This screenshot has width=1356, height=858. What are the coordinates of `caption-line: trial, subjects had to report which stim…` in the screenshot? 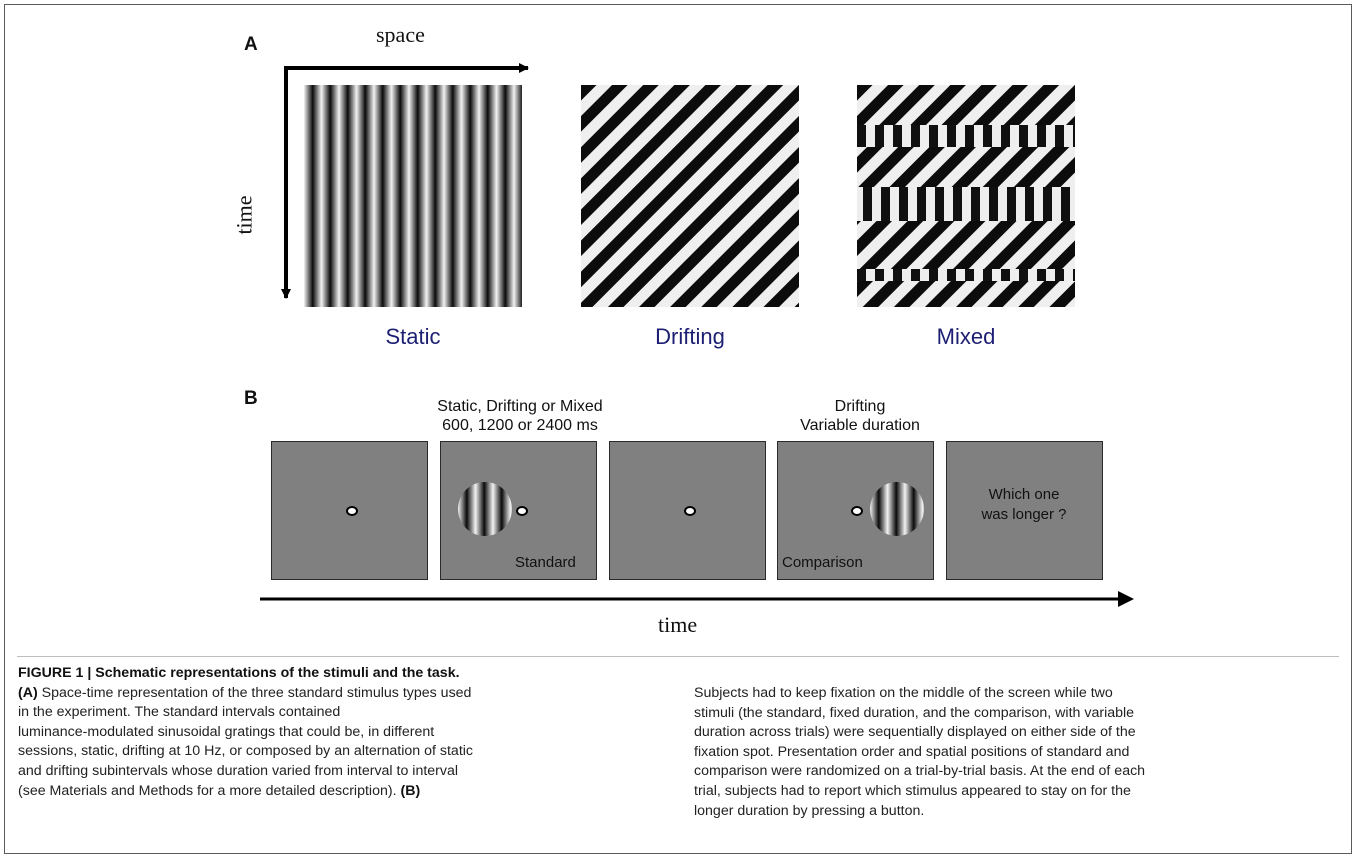 It's located at (912, 790).